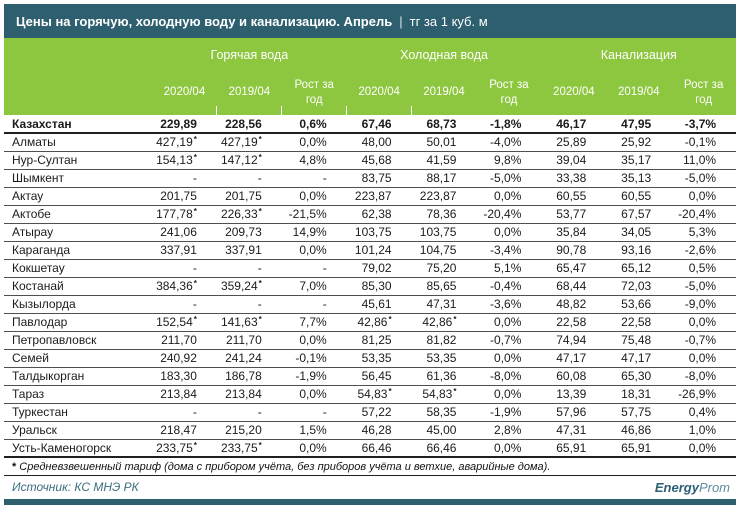 The image size is (740, 510). Describe the element at coordinates (704, 430) in the screenshot. I see `cell-value: 1,0%` at that location.